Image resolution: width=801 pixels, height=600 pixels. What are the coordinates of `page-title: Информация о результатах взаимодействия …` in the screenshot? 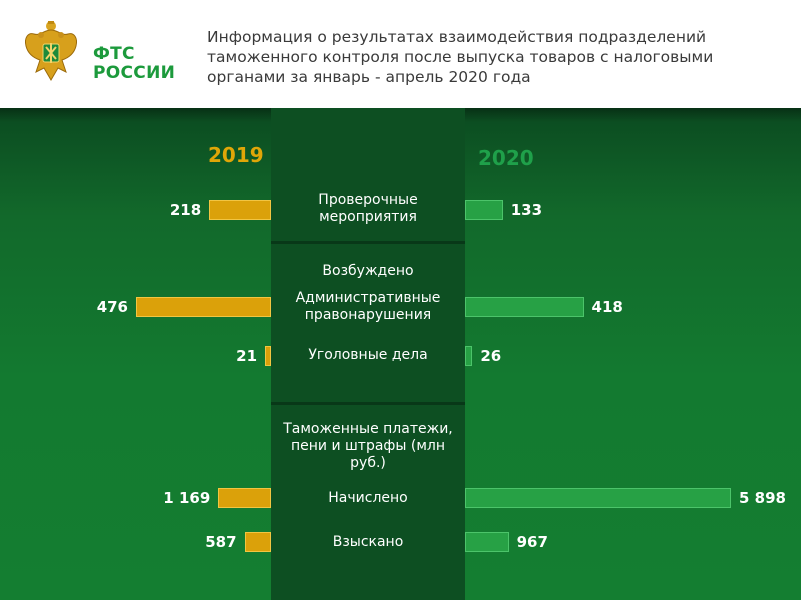 It's located at (460, 57).